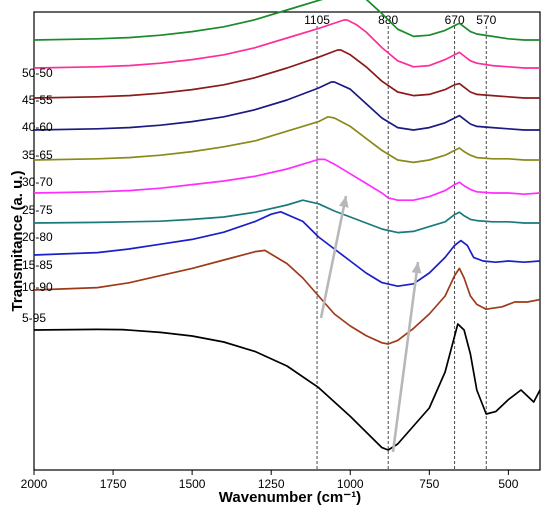 The height and width of the screenshot is (520, 550). I want to click on shift-arrow-1105-shaft, so click(333, 257).